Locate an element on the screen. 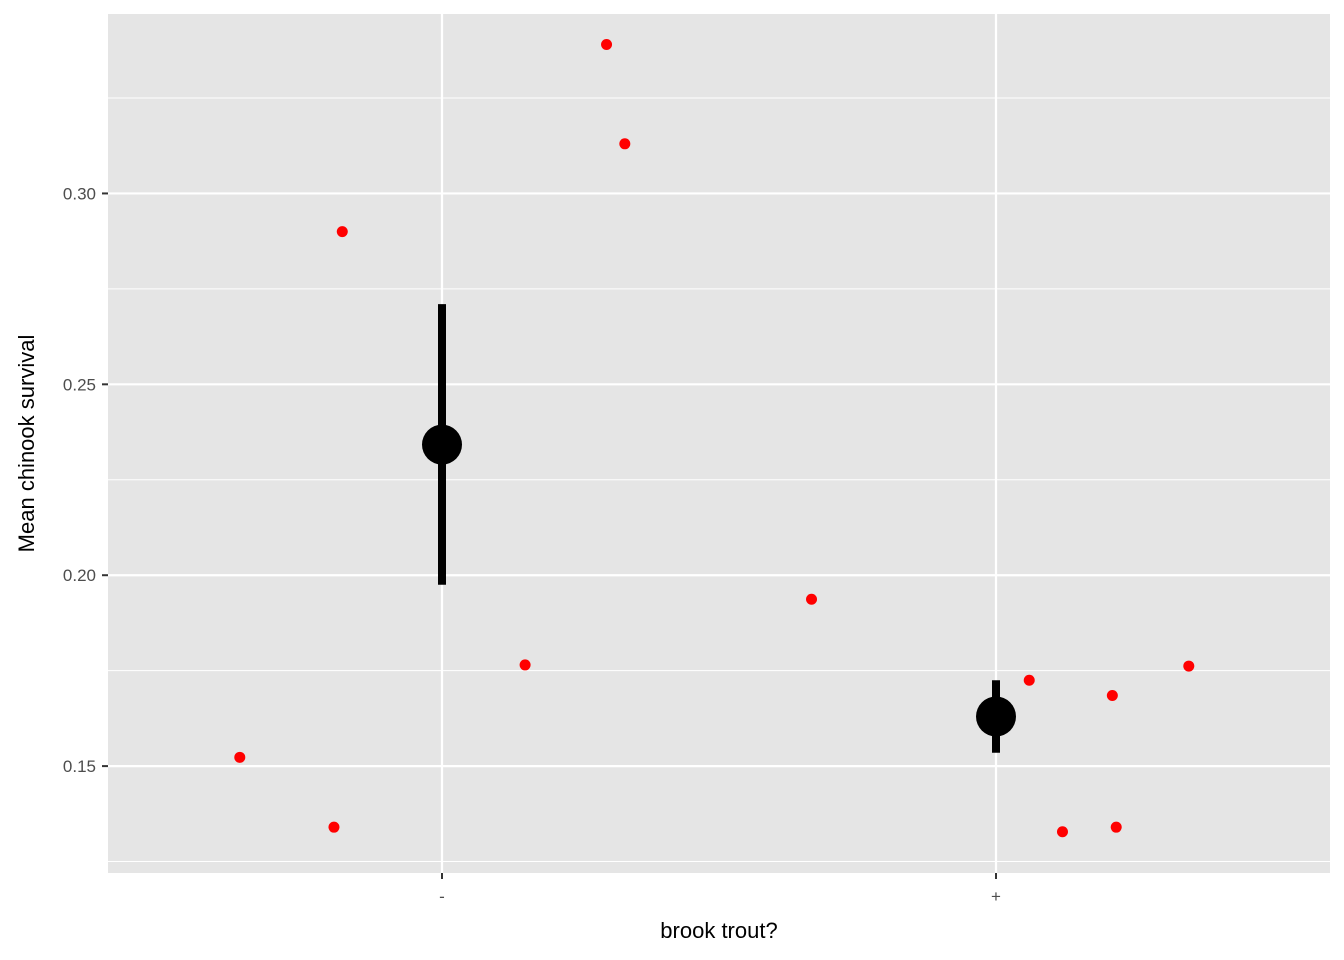 The height and width of the screenshot is (960, 1344). y-axis-title: Mean chinook survival is located at coordinates (26, 444).